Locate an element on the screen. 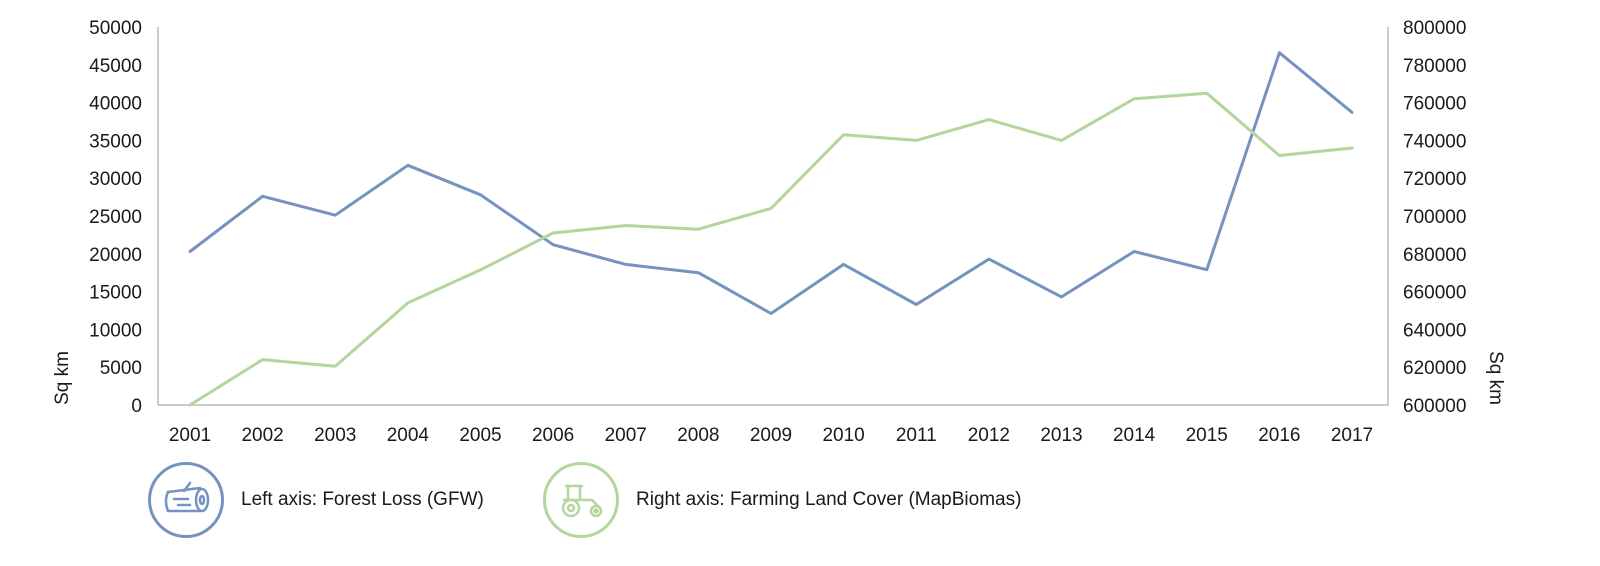  right-tick-label: 760000 is located at coordinates (1434, 104).